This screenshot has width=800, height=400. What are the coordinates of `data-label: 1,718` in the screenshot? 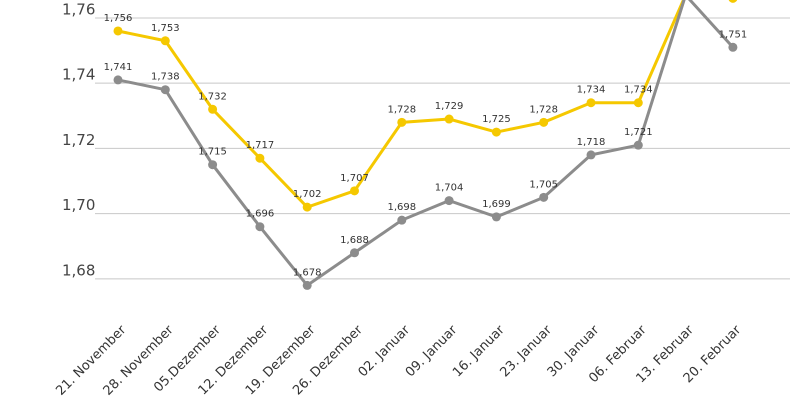 It's located at (591, 142).